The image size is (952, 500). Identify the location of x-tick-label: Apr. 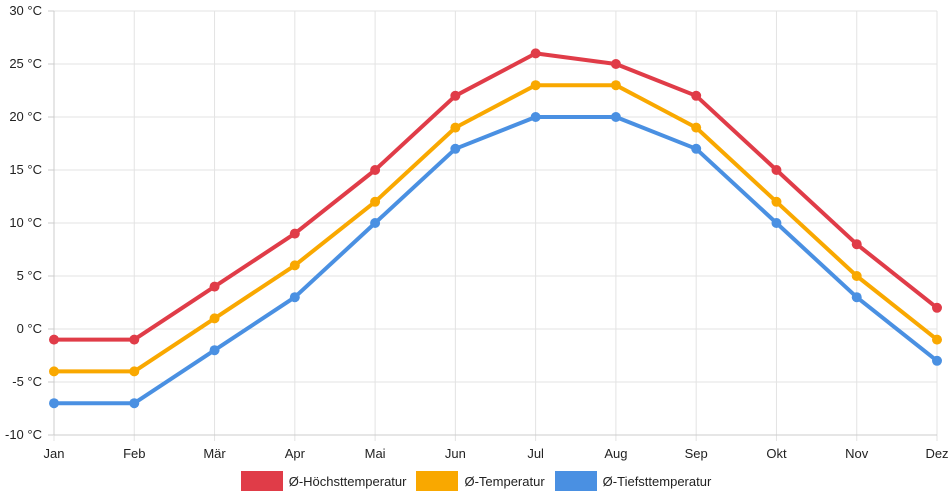
(295, 453).